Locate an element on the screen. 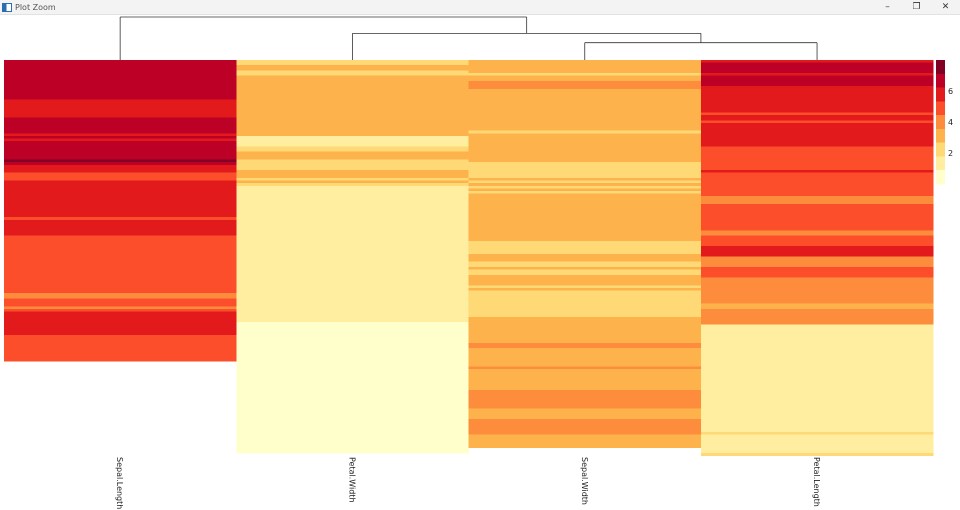 This screenshot has height=510, width=960. maximize-button: ❐ is located at coordinates (916, 7).